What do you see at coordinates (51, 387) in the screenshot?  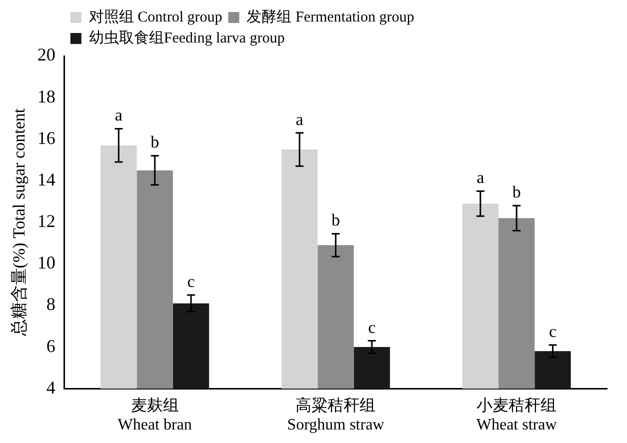 I see `y-tick-label: 4` at bounding box center [51, 387].